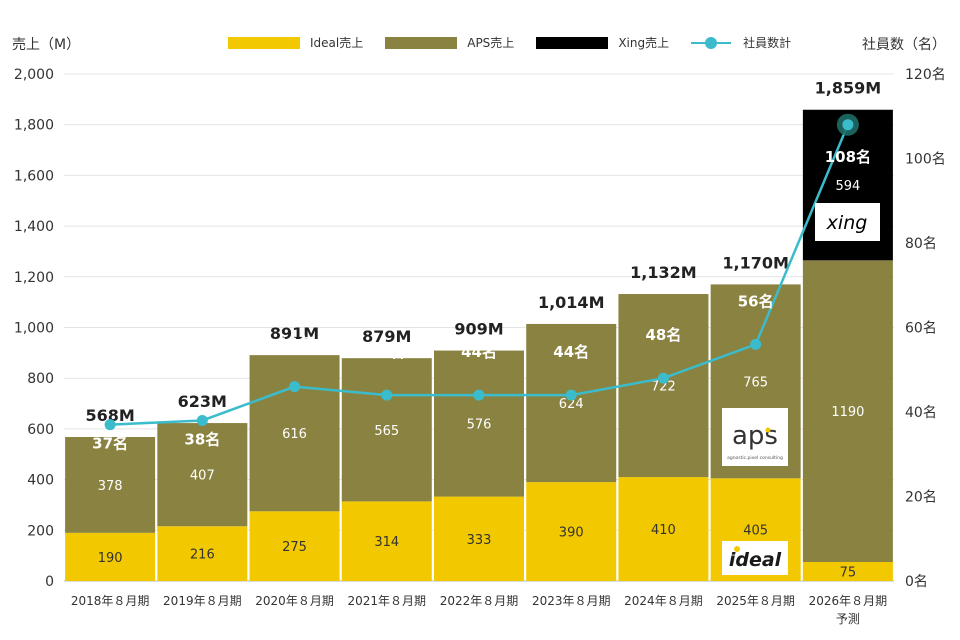  I want to click on y-left-tick-label: 1,200, so click(34, 278).